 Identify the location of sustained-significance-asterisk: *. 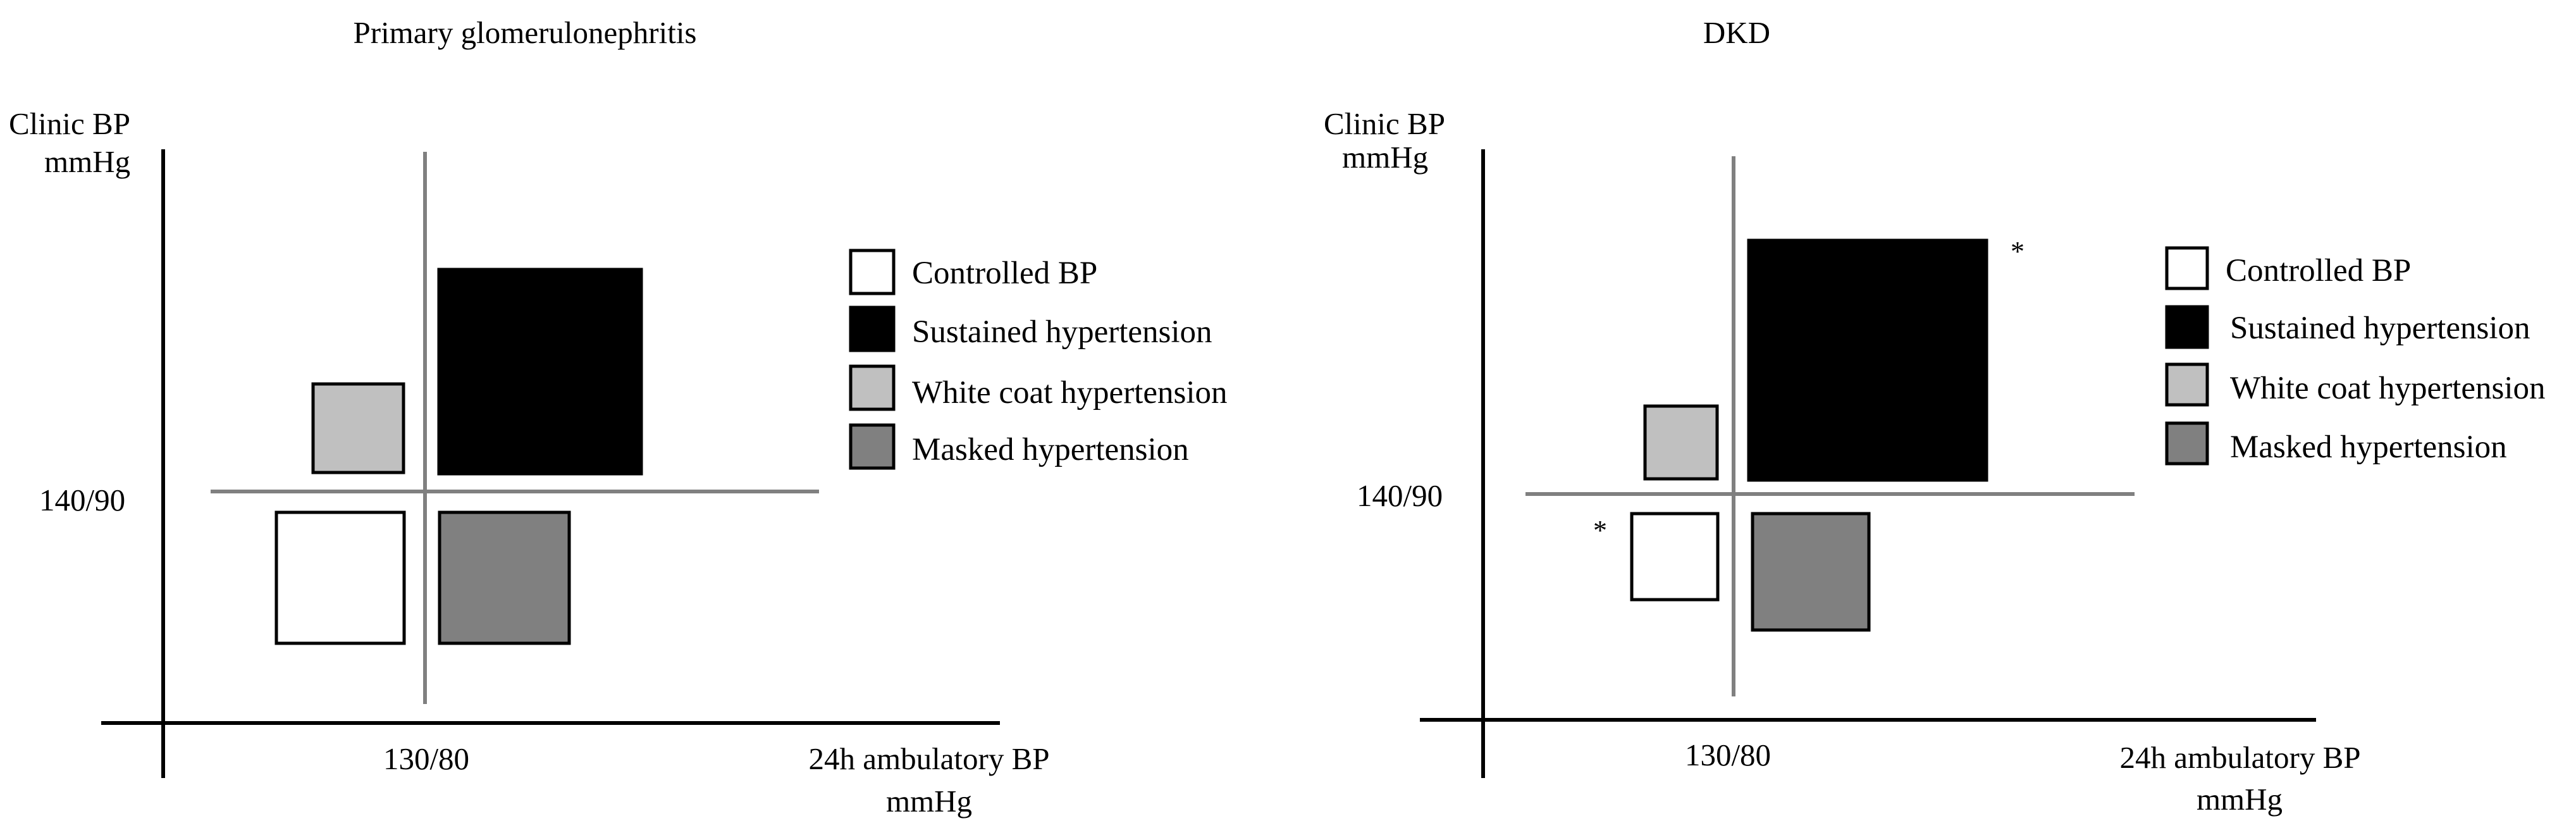
(2018, 251).